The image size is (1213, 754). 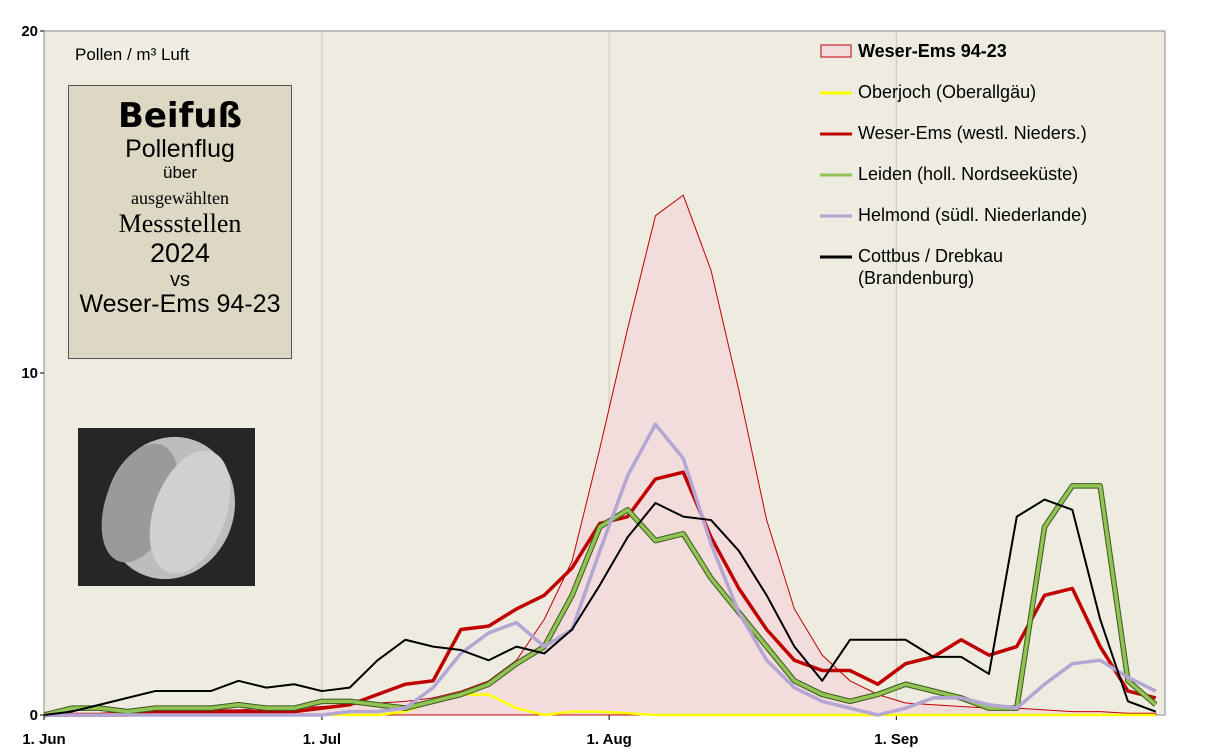 I want to click on legend-label: Oberjoch (Oberallgäu), so click(x=947, y=92).